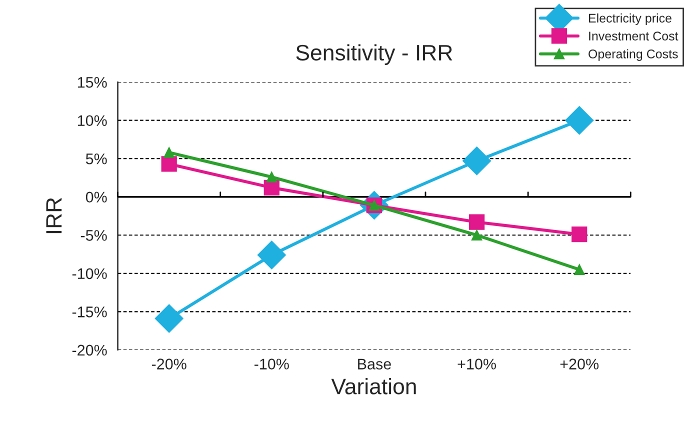 This screenshot has height=432, width=693. Describe the element at coordinates (633, 36) in the screenshot. I see `legend-label: Investment Cost` at that location.